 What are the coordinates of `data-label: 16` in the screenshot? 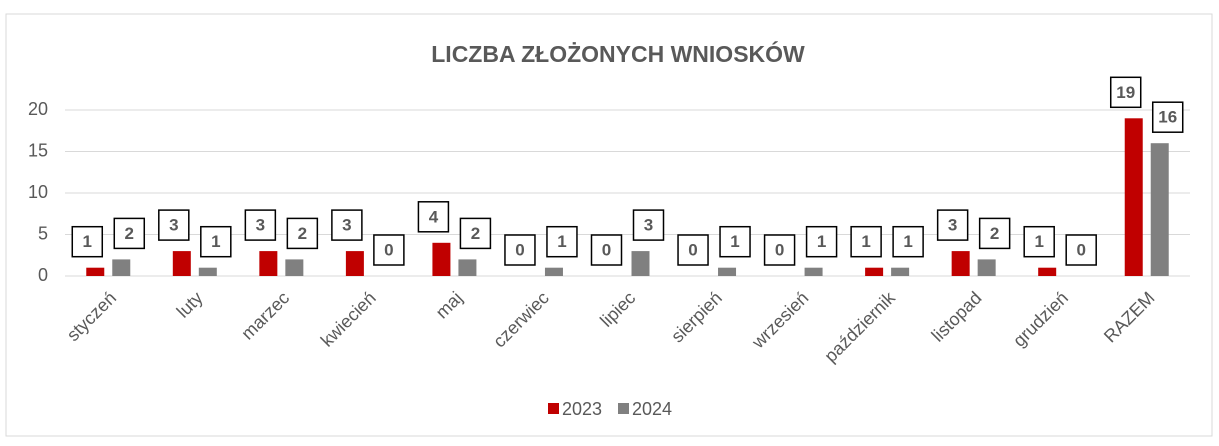 It's located at (1167, 117).